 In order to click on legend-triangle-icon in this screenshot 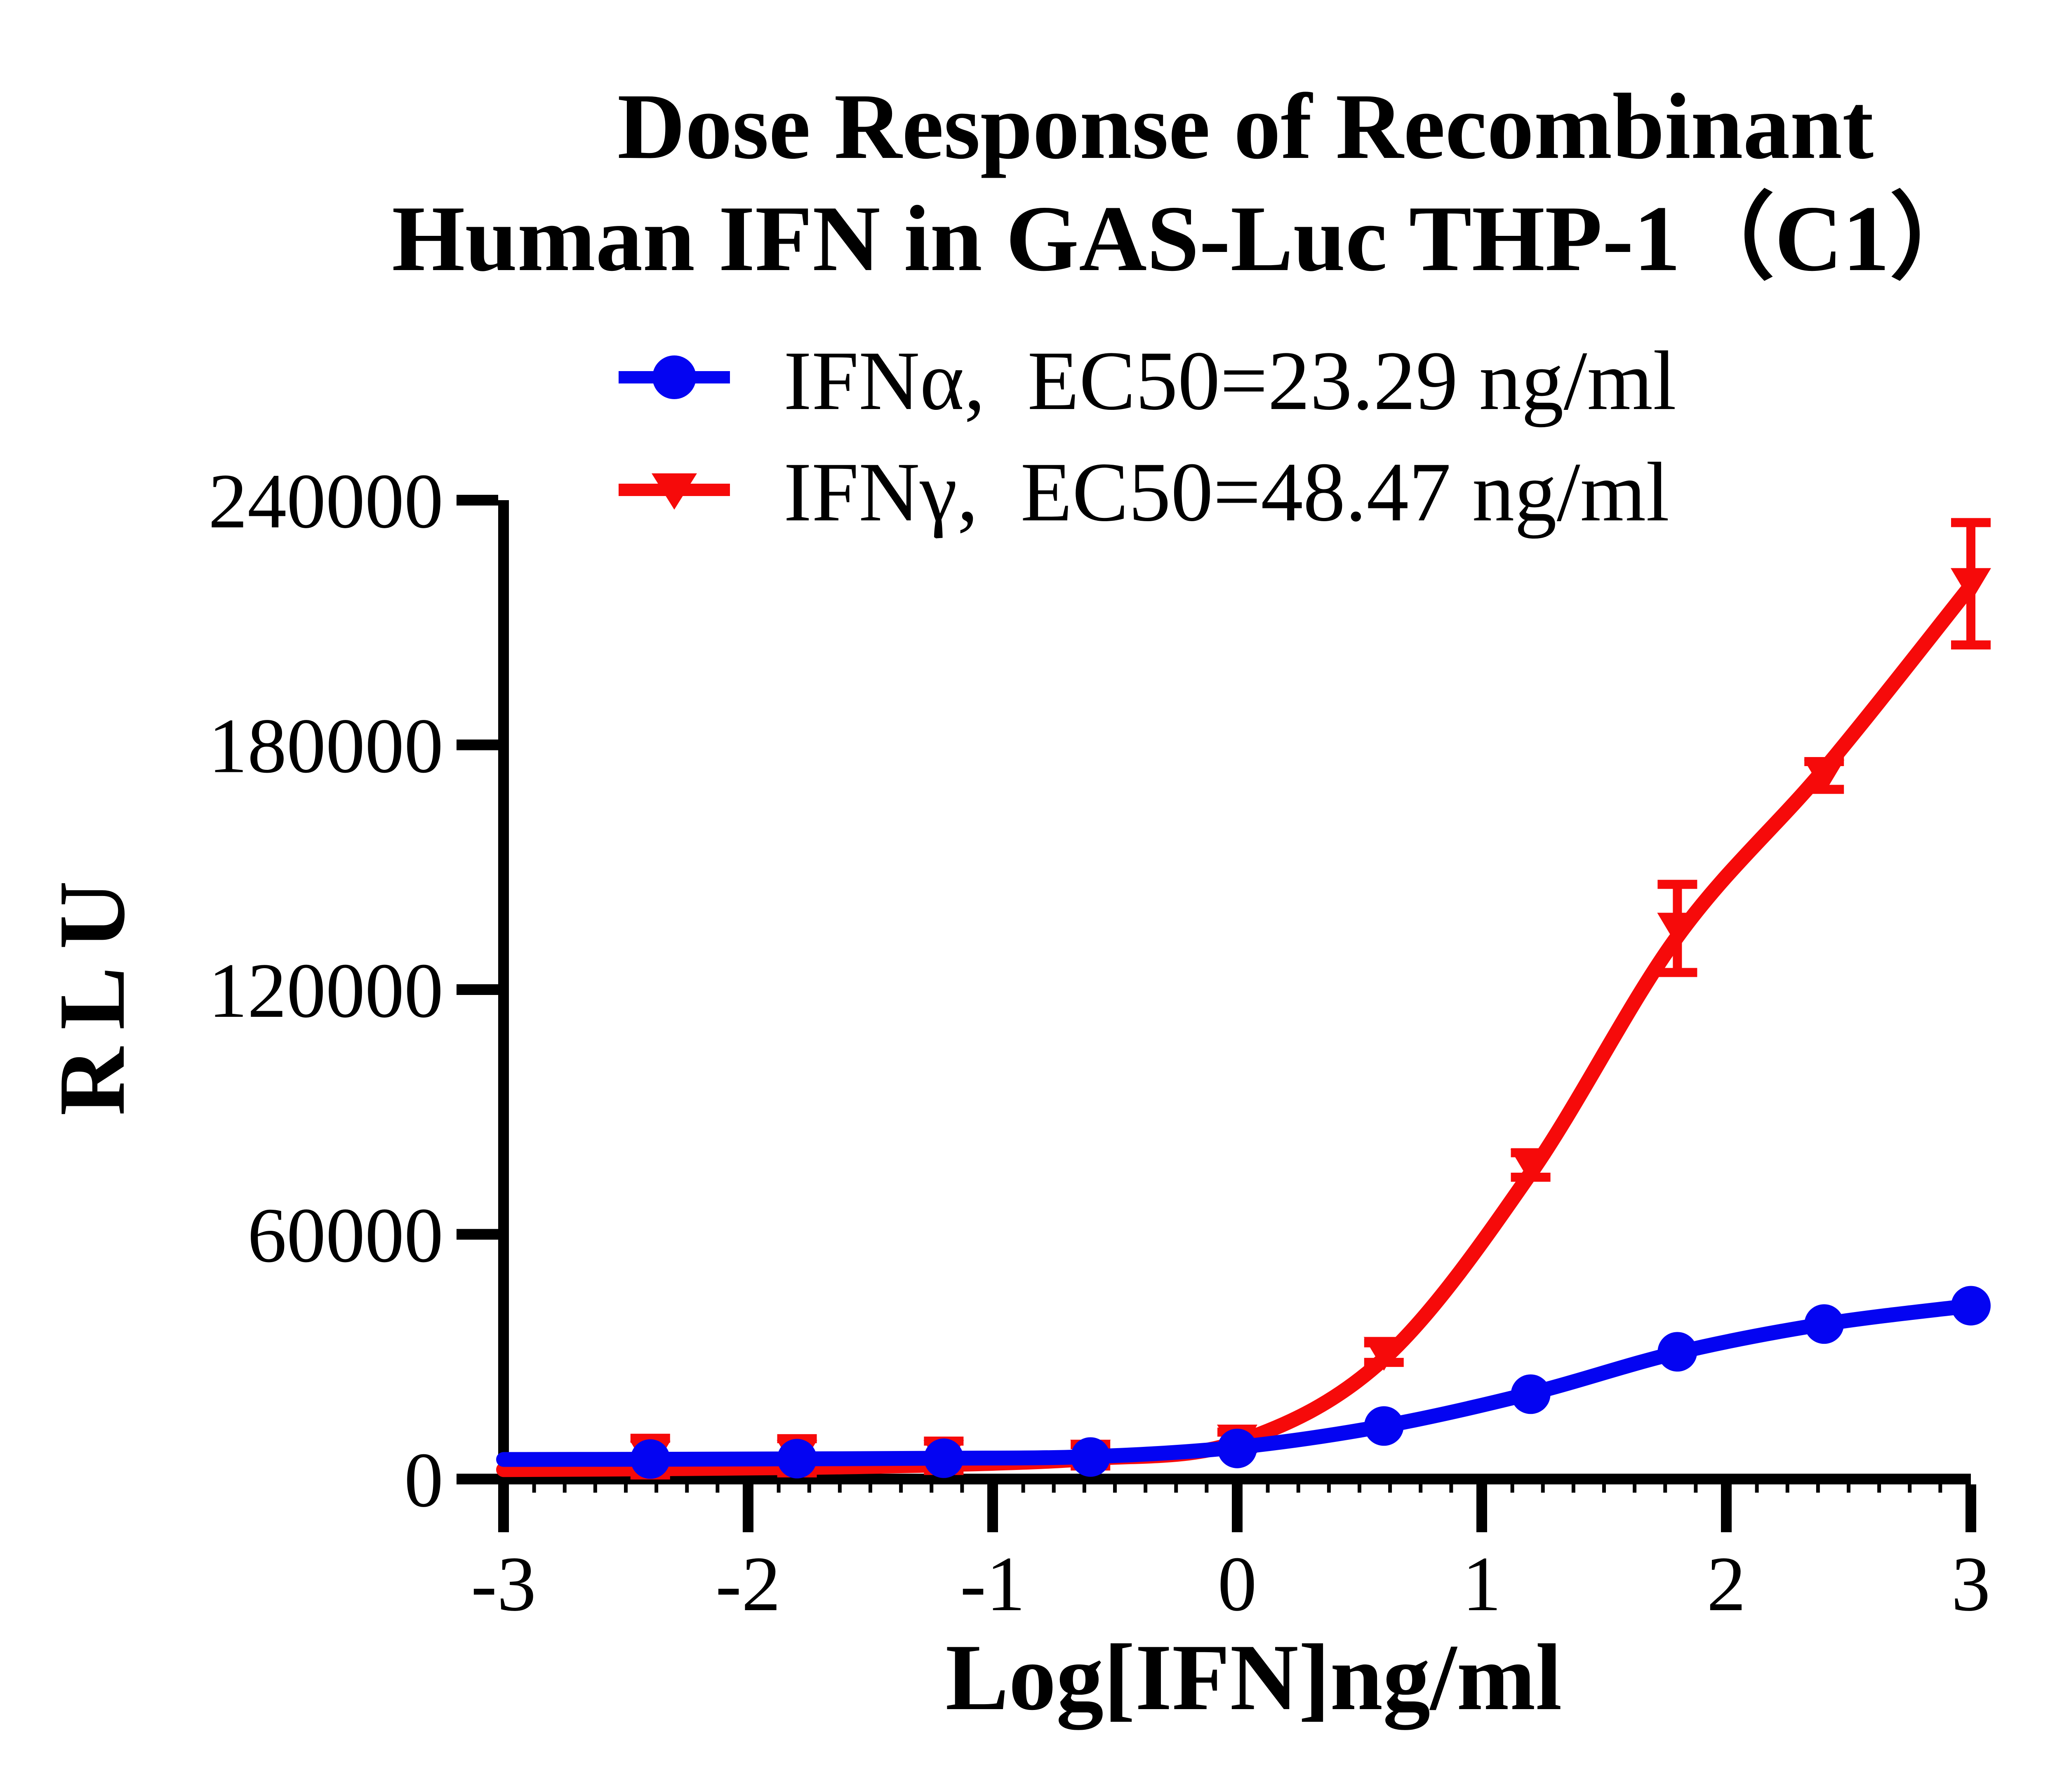, I will do `click(674, 492)`.